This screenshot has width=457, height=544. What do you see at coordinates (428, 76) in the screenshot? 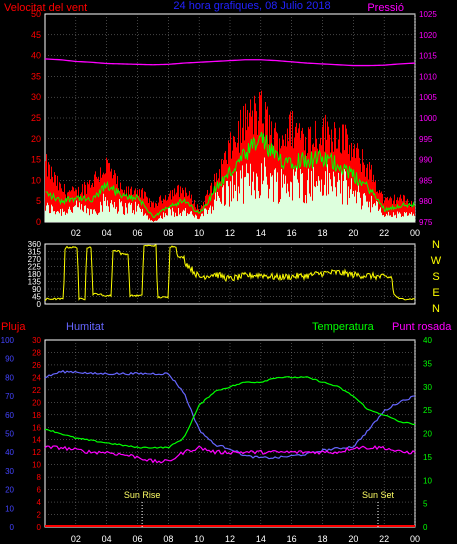
I see `pressure-axis-tick-label: 1010` at bounding box center [428, 76].